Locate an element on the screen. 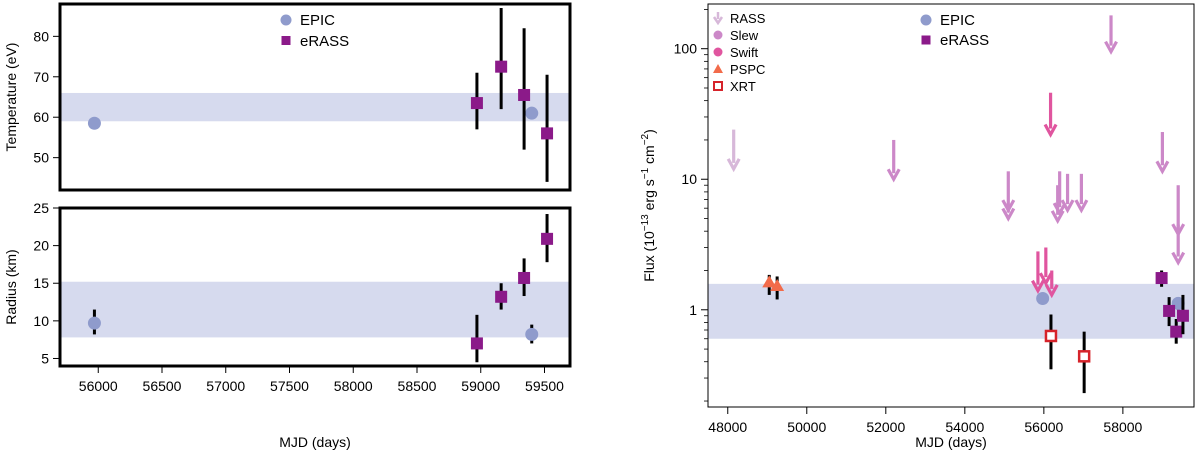 The image size is (1200, 458). flux-points is located at coordinates (975, 332).